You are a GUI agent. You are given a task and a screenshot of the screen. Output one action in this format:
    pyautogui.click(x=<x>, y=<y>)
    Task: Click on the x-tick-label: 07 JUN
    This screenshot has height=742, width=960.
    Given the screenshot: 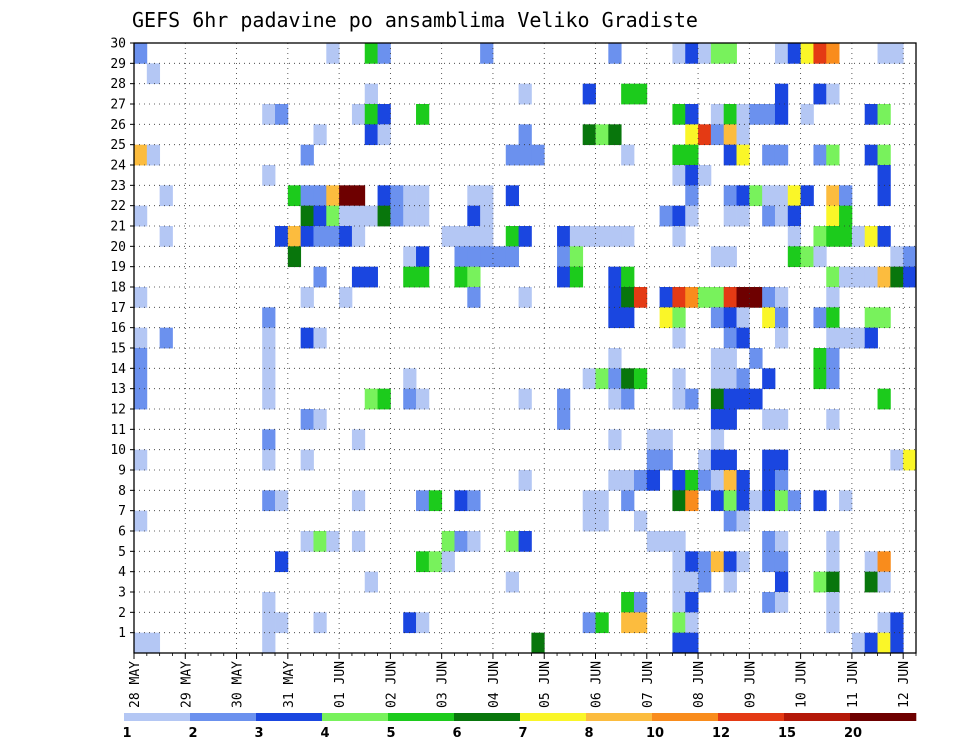 What is the action you would take?
    pyautogui.click(x=648, y=684)
    